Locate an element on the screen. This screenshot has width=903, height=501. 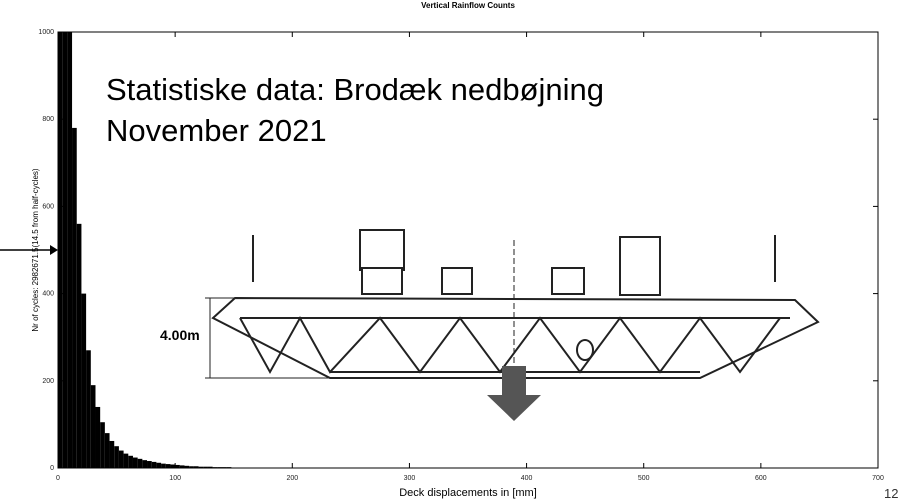
x-tick-label: 100 is located at coordinates (175, 478).